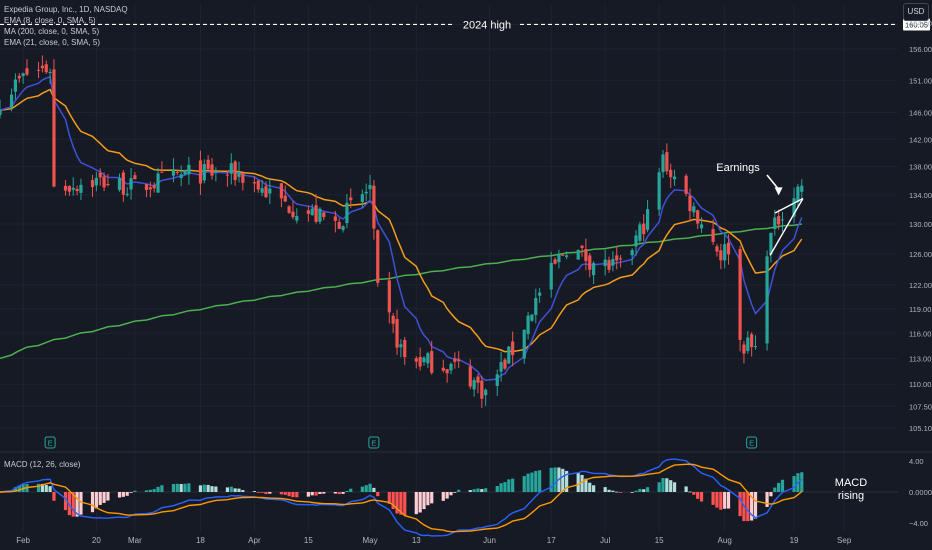  What do you see at coordinates (52, 42) in the screenshot?
I see `legend-ema21: EMA (21, close, 0, SMA, 5)` at bounding box center [52, 42].